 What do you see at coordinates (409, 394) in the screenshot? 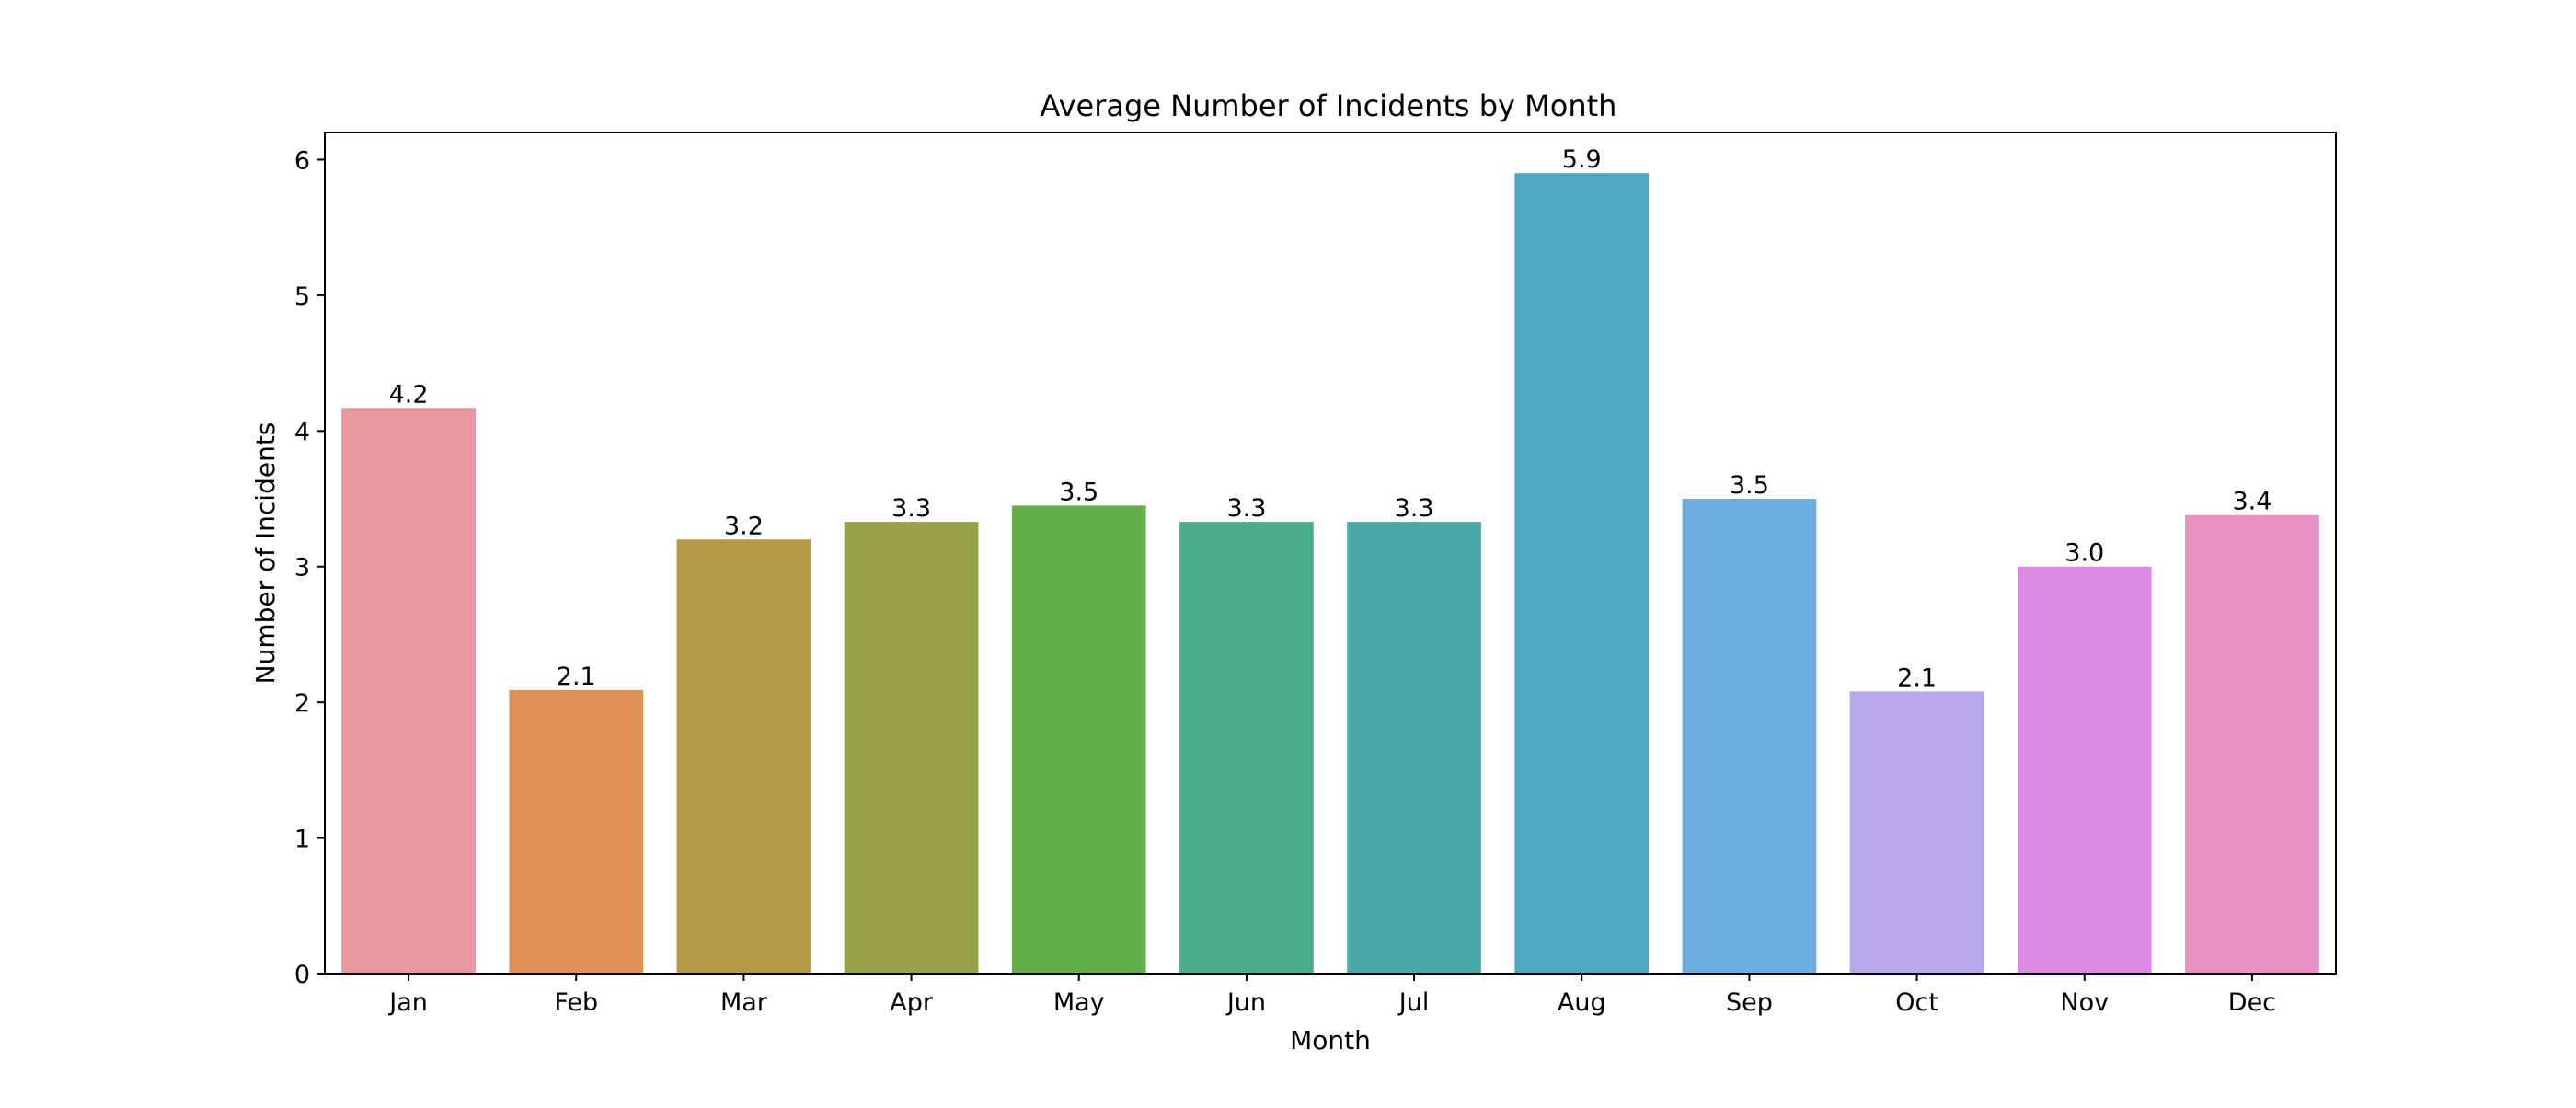
I see `value-label-jan: 4.2` at bounding box center [409, 394].